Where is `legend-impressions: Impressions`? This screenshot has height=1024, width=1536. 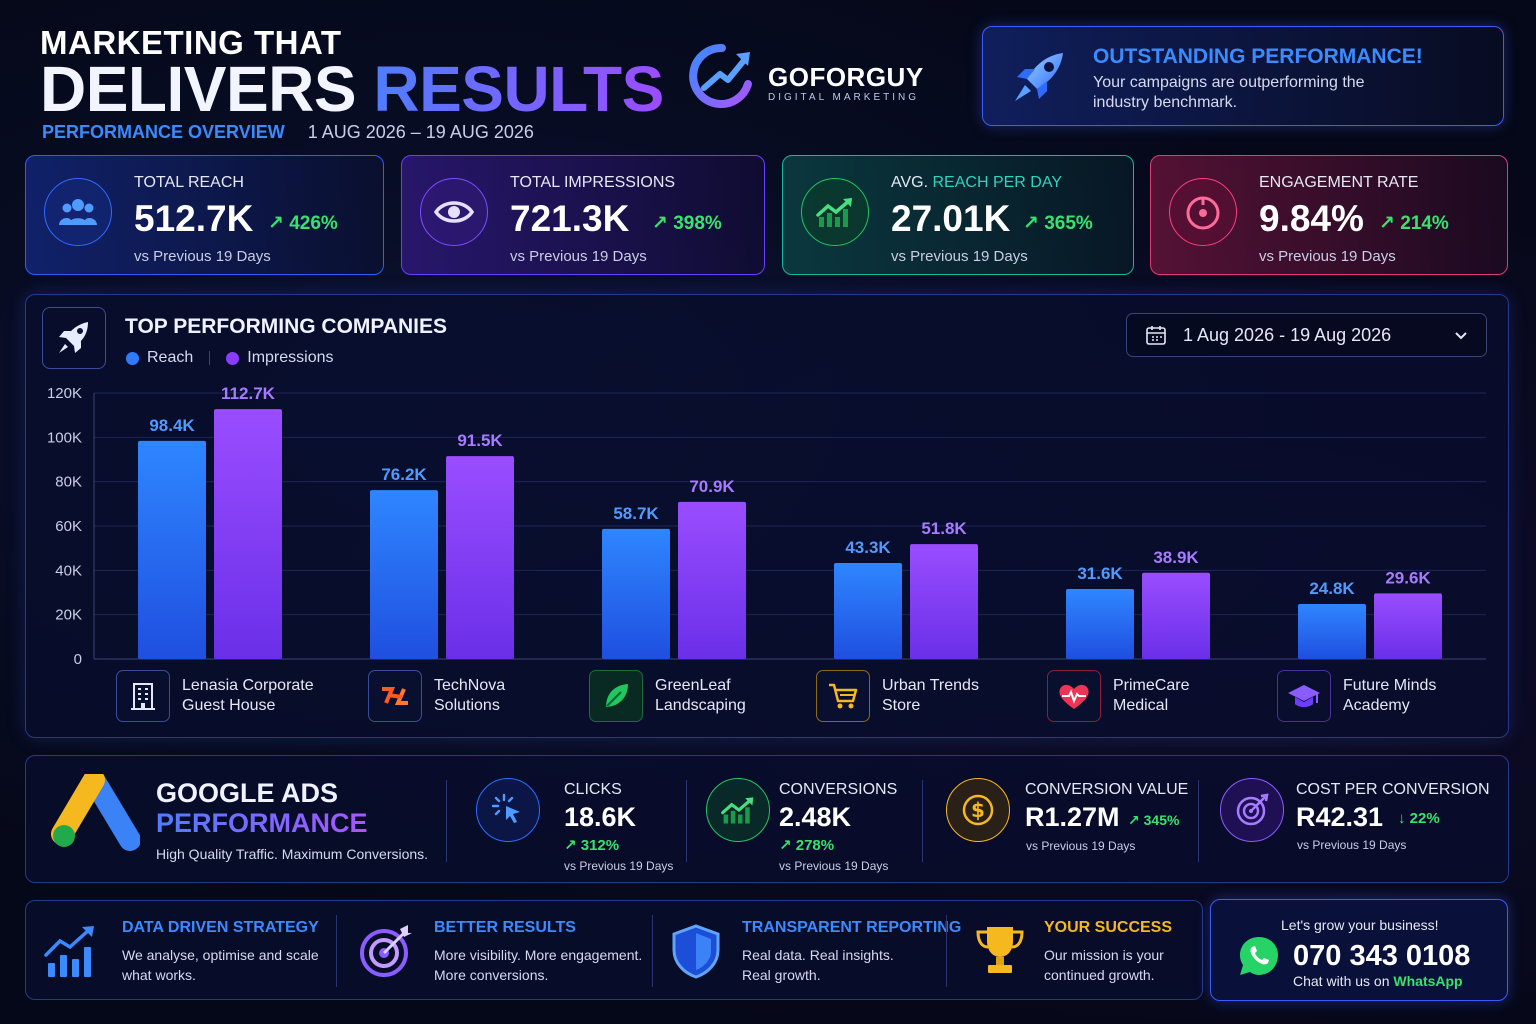
legend-impressions: Impressions is located at coordinates (290, 357).